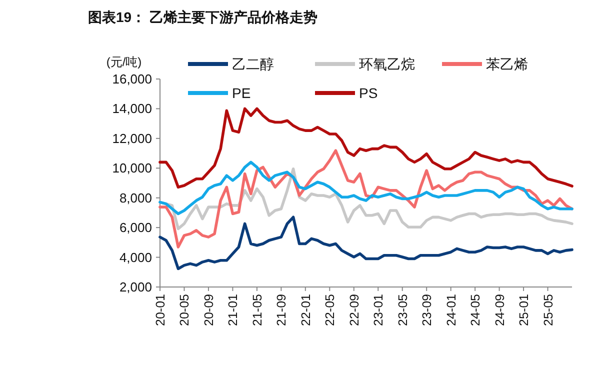  What do you see at coordinates (499, 310) in the screenshot?
I see `x-tick-label: 24-09` at bounding box center [499, 310].